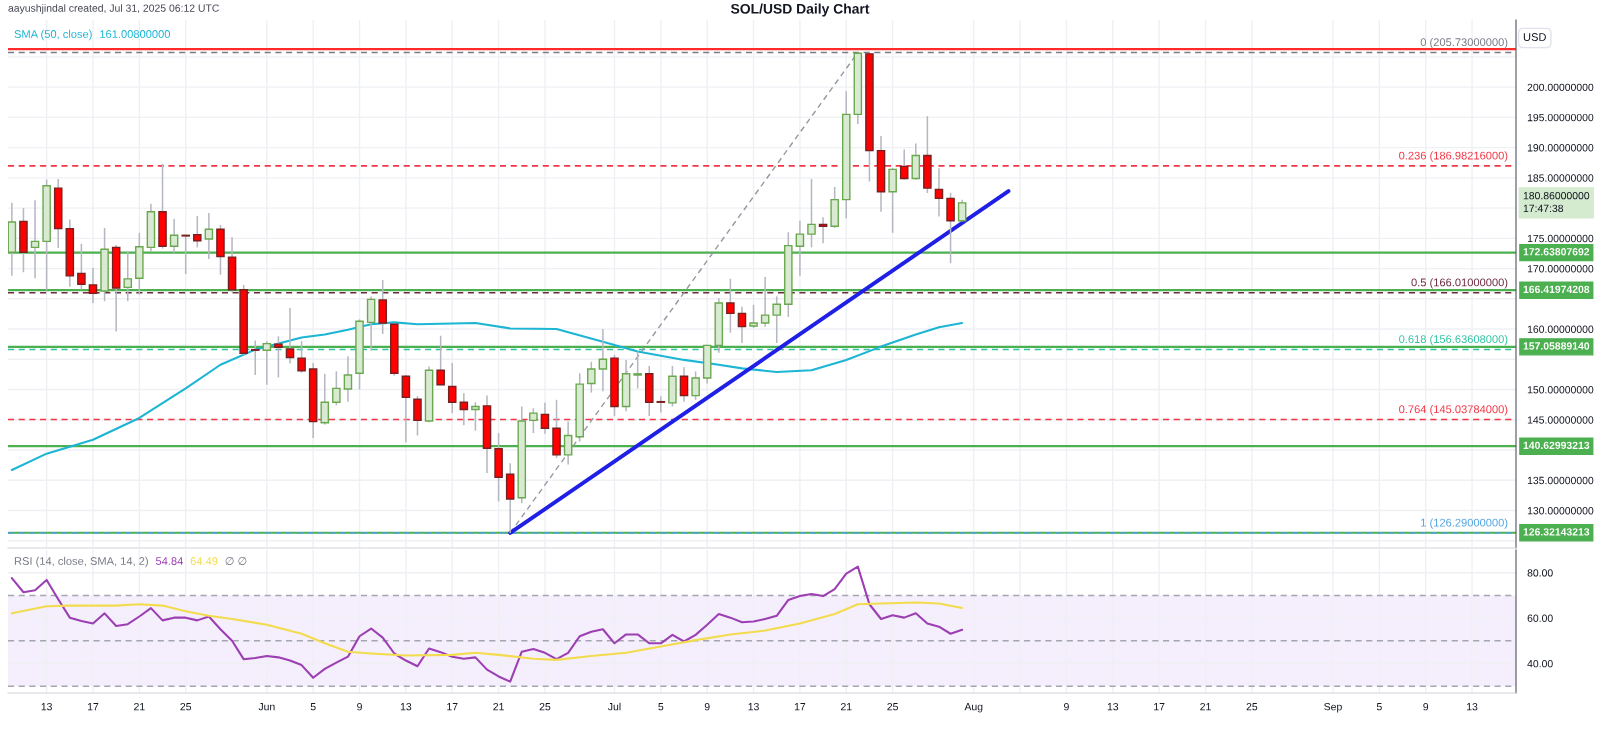 The height and width of the screenshot is (748, 1600). I want to click on y-tick-label: 135.00000000, so click(1560, 480).